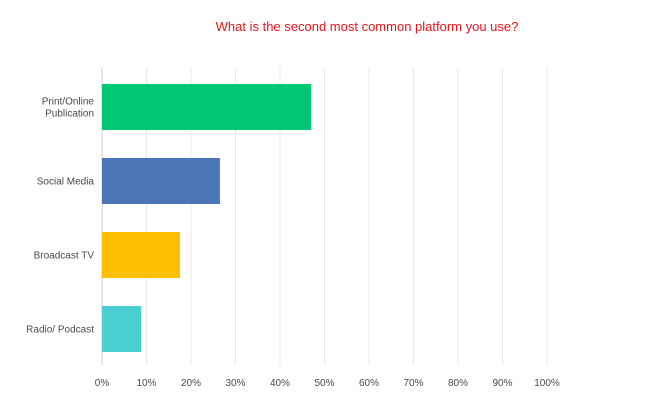  I want to click on category-label-0-0: Print/Online, so click(68, 102).